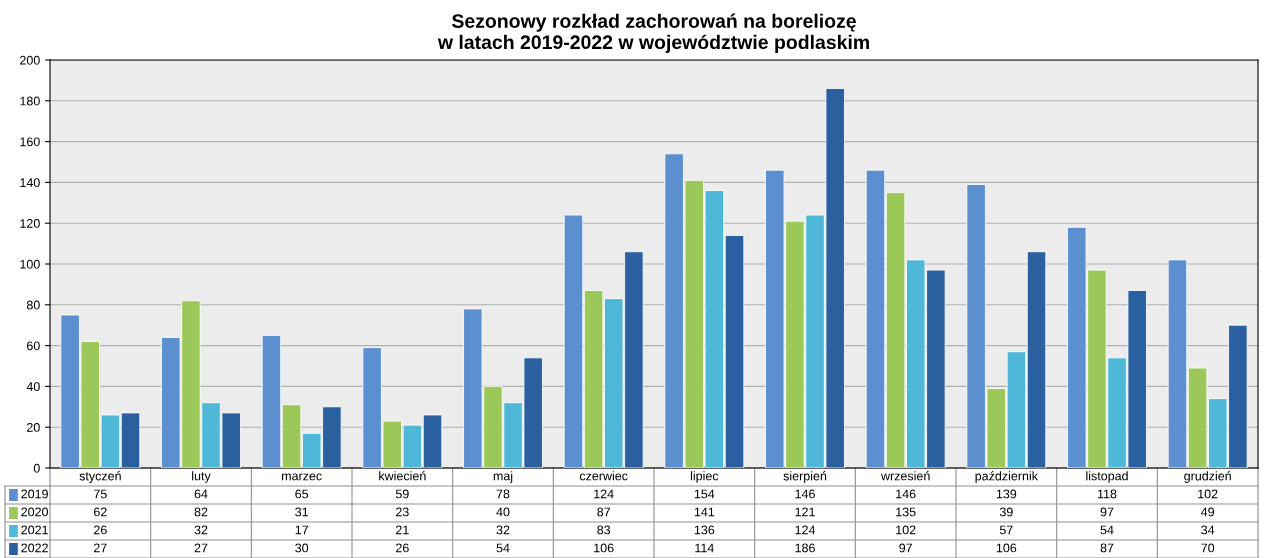 This screenshot has height=558, width=1264. Describe the element at coordinates (653, 33) in the screenshot. I see `chart-title: Sezonowy rozkład zachorowań na boreliozę w latach 2019-2022 w województwie podlaskim` at that location.